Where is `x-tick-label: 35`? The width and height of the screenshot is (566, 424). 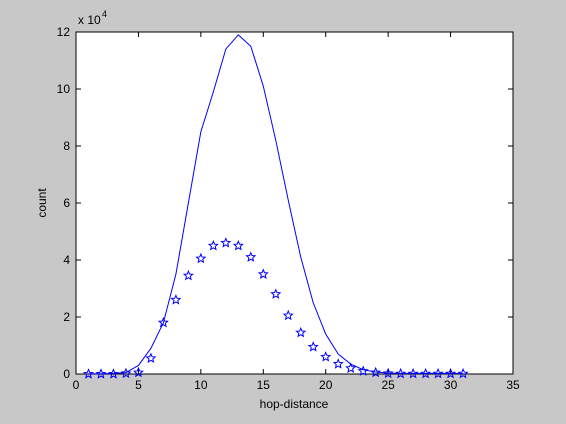
x-tick-label: 35 is located at coordinates (513, 385).